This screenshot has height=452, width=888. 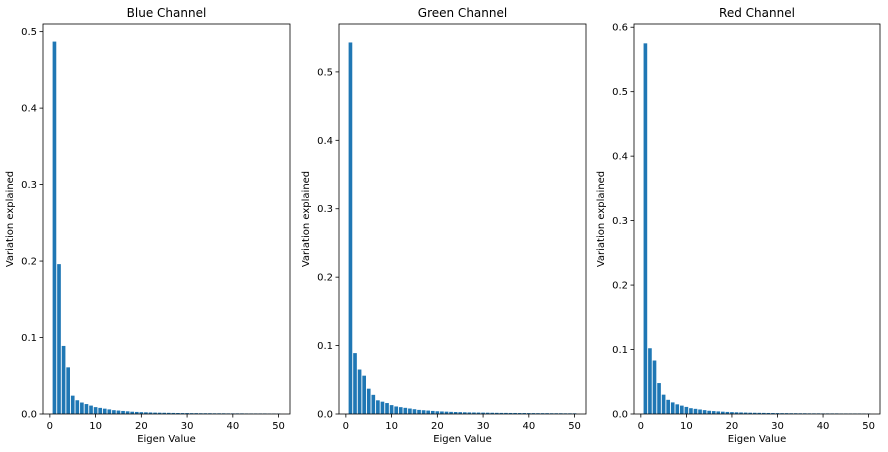 What do you see at coordinates (325, 72) in the screenshot?
I see `y-tick-label: 0.5` at bounding box center [325, 72].